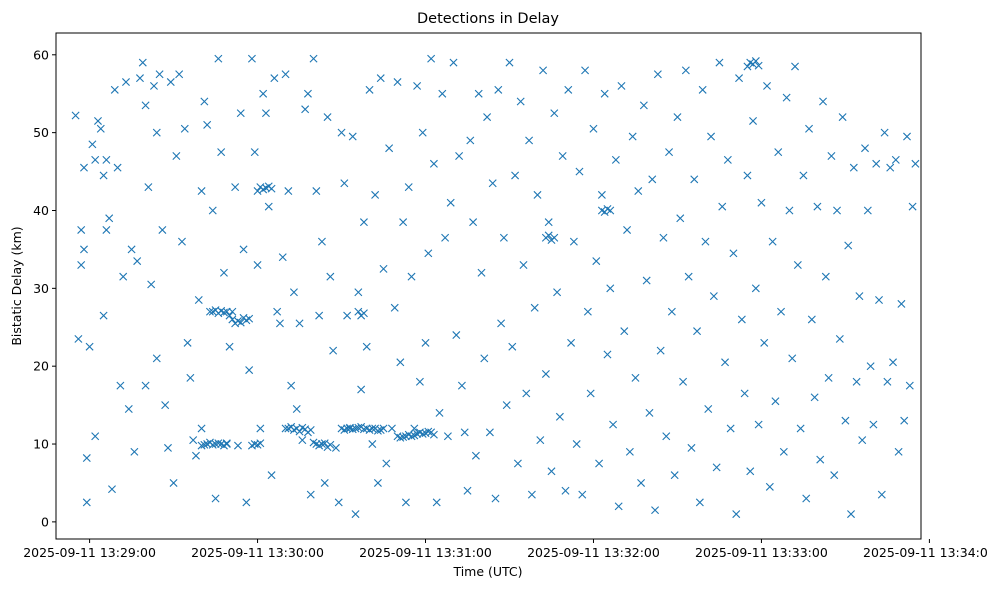 Image resolution: width=988 pixels, height=590 pixels. What do you see at coordinates (925, 552) in the screenshot?
I see `x-tick-label: 2025-09-11 13:34:00` at bounding box center [925, 552].